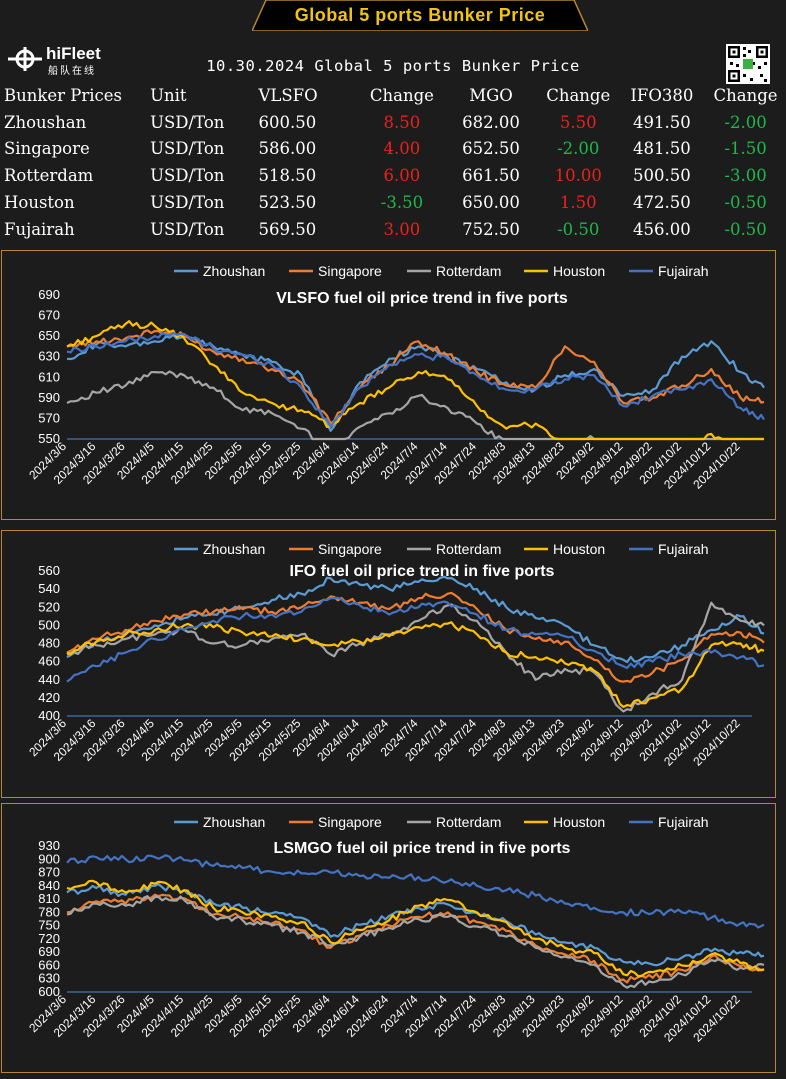 The image size is (786, 1079). What do you see at coordinates (422, 571) in the screenshot?
I see `chart-title: IFO fuel oil price trend in five ports` at bounding box center [422, 571].